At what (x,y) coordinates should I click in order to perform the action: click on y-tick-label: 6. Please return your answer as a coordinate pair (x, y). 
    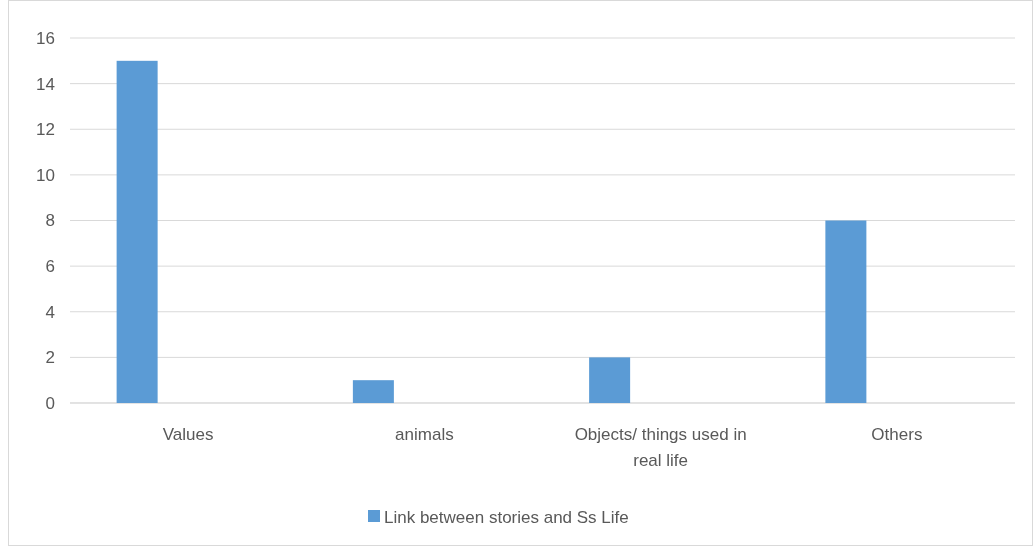
    Looking at the image, I should click on (50, 267).